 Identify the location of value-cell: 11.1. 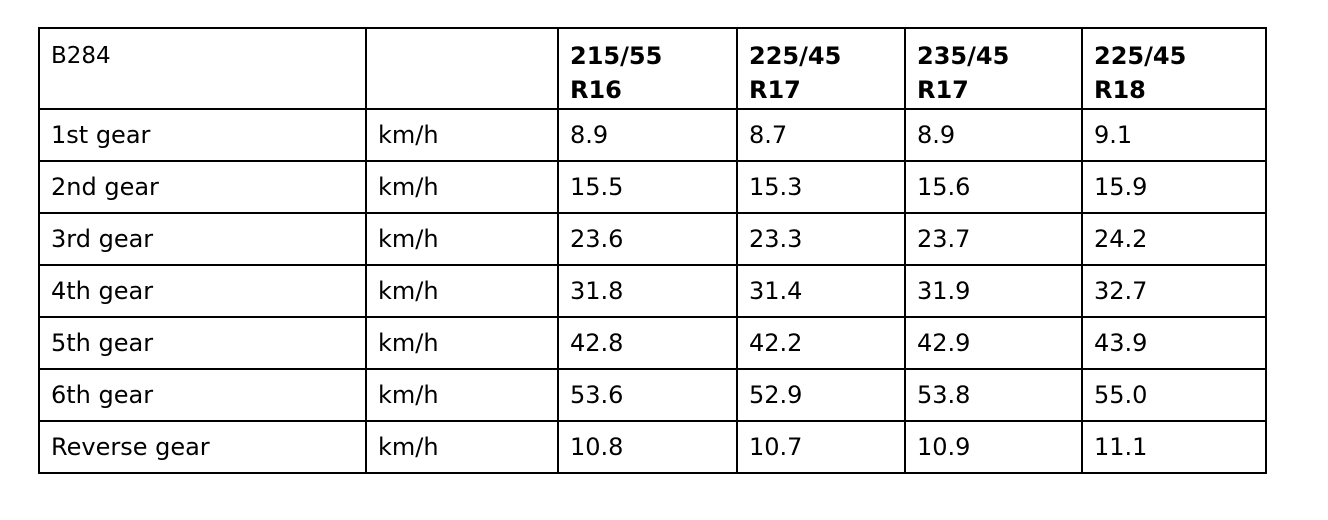
(1174, 447).